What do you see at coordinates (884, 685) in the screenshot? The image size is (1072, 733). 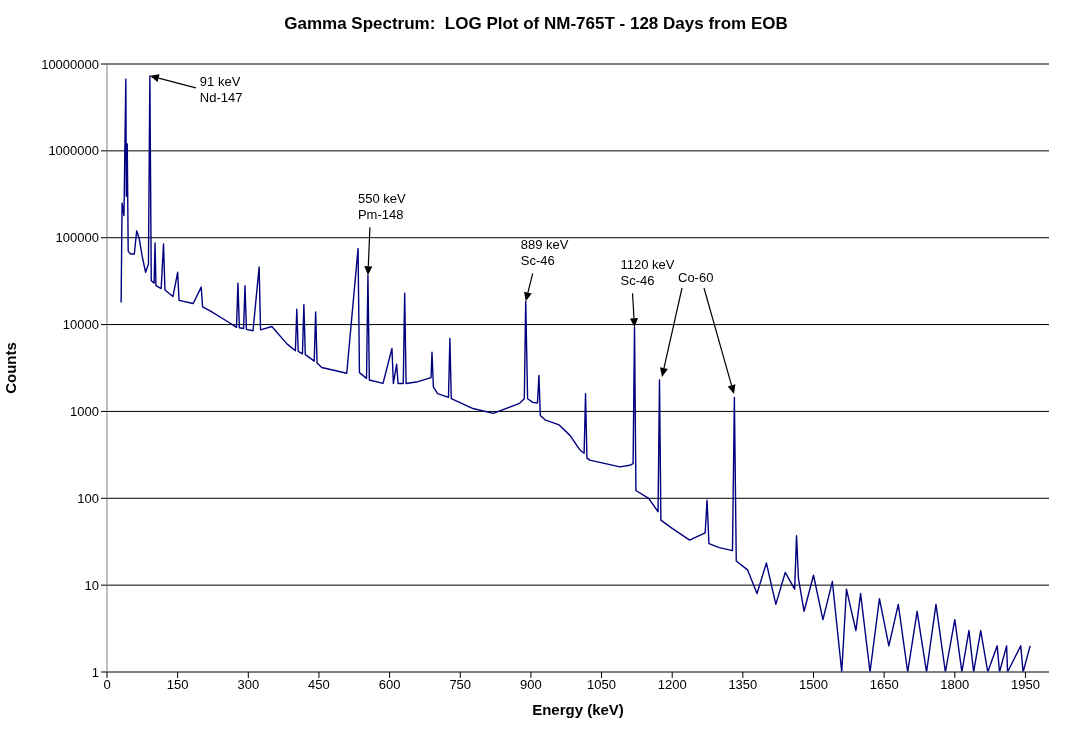 I see `x-tick-label: 1650` at bounding box center [884, 685].